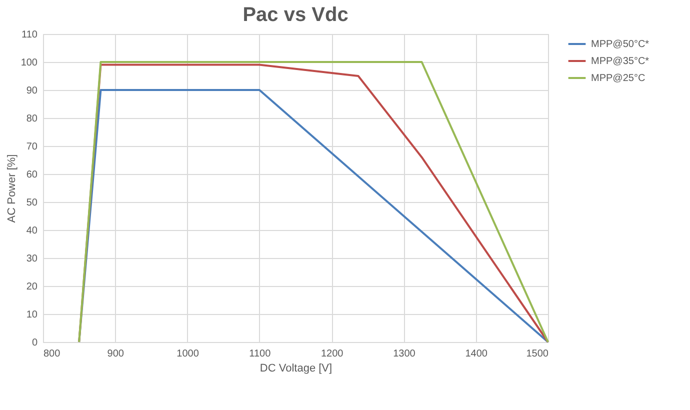 Image resolution: width=690 pixels, height=410 pixels. What do you see at coordinates (32, 231) in the screenshot?
I see `y-tick-label: 40` at bounding box center [32, 231].